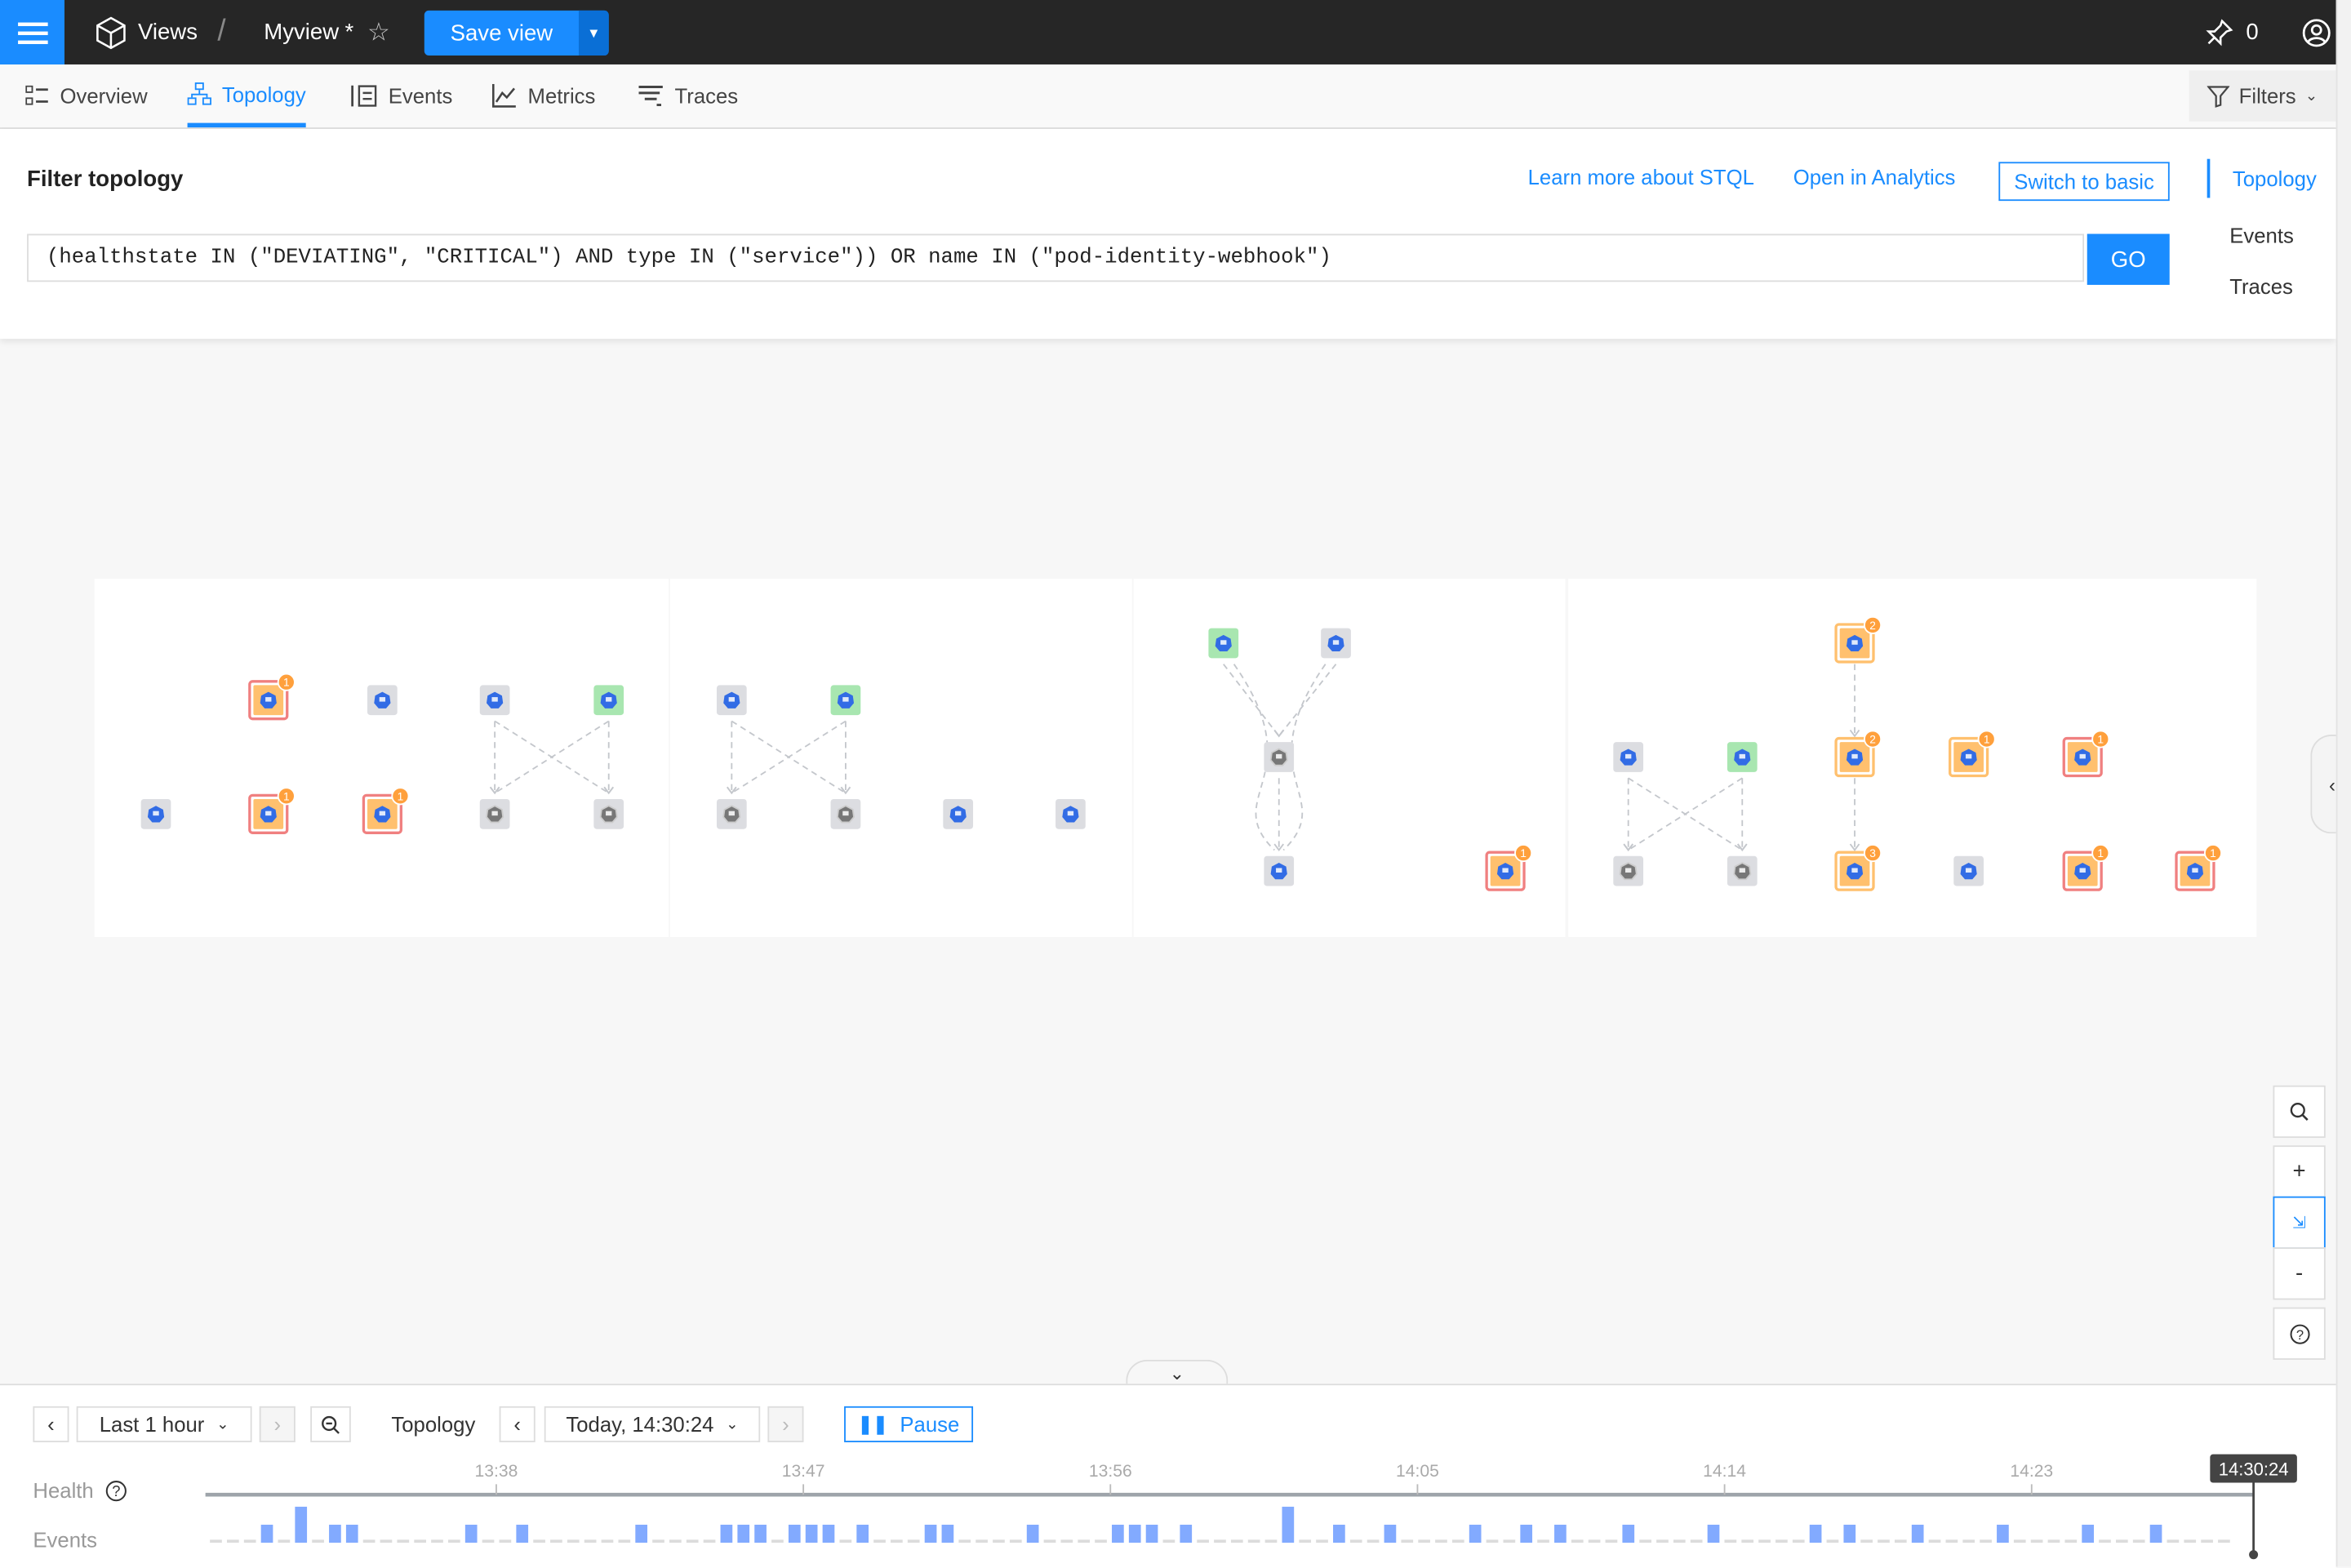 This screenshot has height=1568, width=2351. I want to click on go-button: GO, so click(2128, 259).